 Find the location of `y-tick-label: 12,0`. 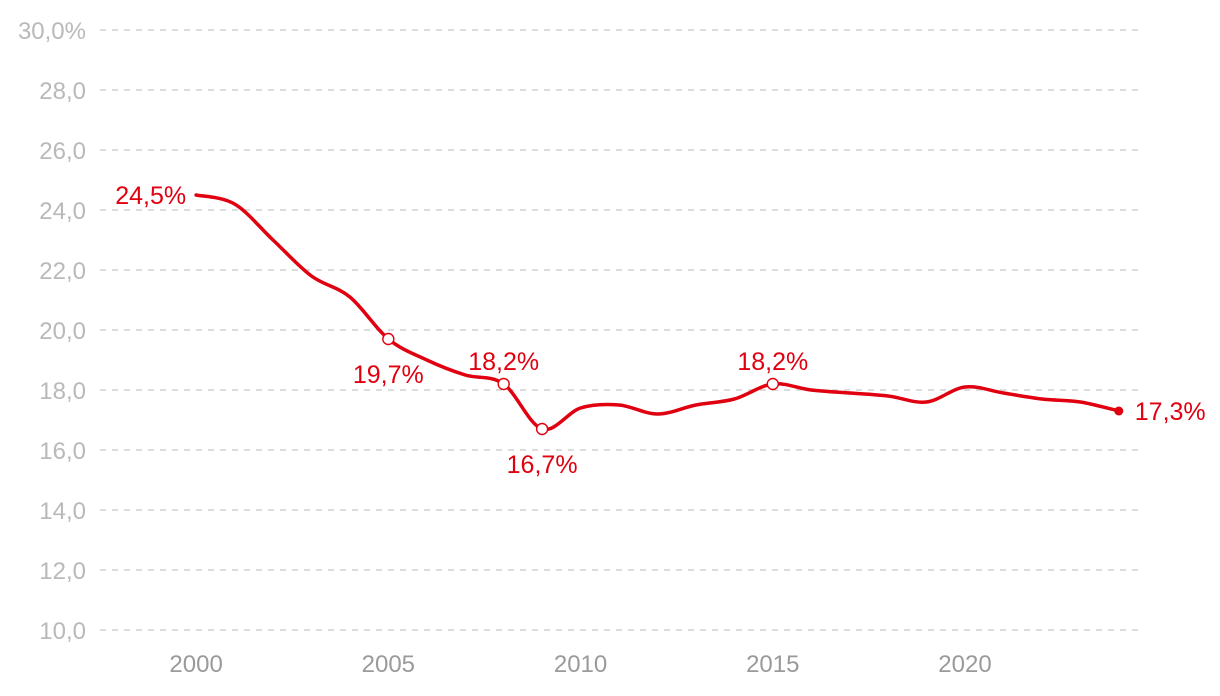

y-tick-label: 12,0 is located at coordinates (62, 571).